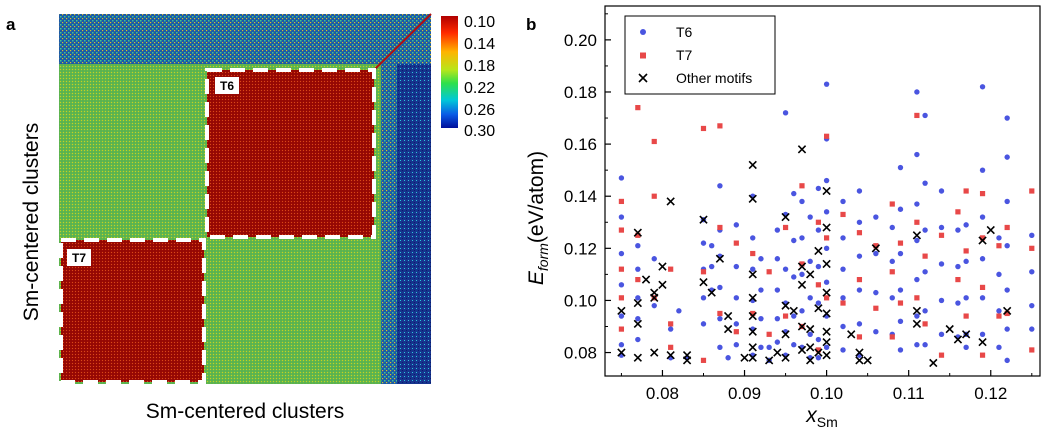 The width and height of the screenshot is (1061, 429). I want to click on heatmap-top-band, so click(245, 39).